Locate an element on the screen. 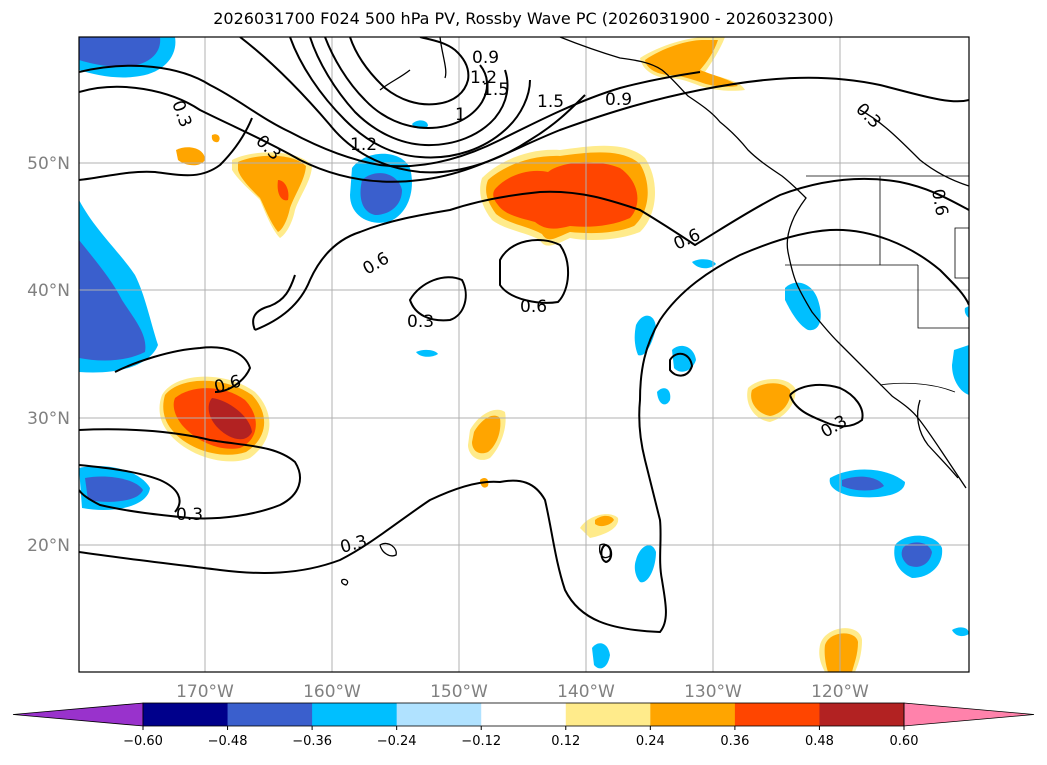 The width and height of the screenshot is (1047, 765). colorbar-tick-label: −0.36 is located at coordinates (312, 741).